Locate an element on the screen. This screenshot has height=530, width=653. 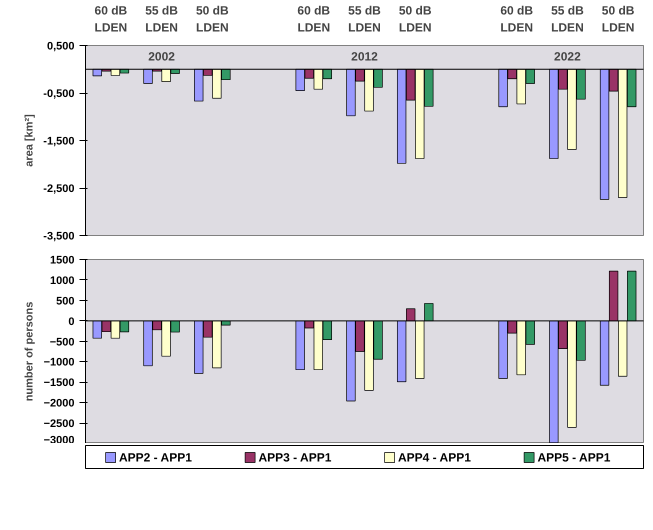
y-tick-label: 500 is located at coordinates (65, 301).